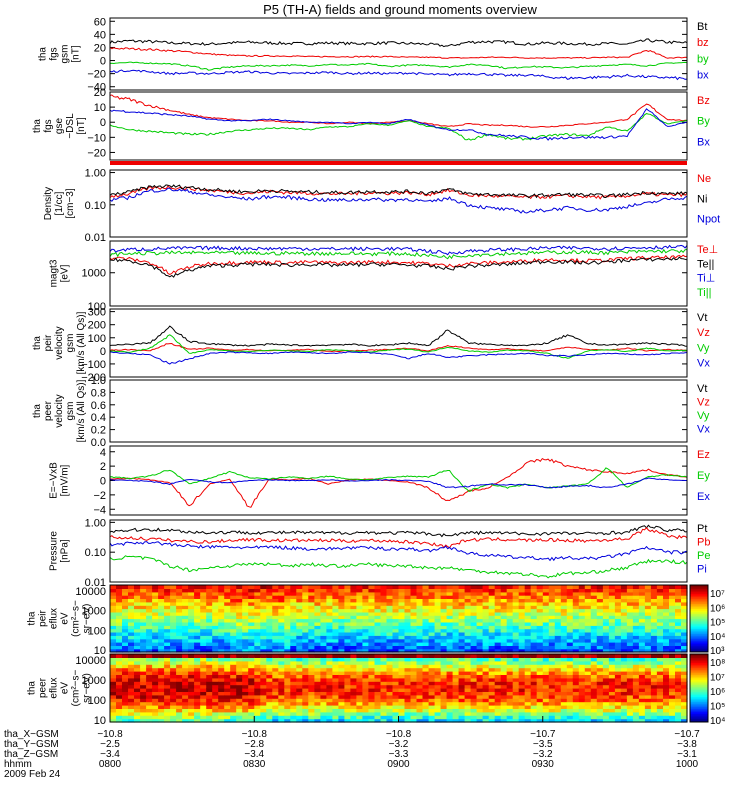  I want to click on series-line-Ni, so click(398, 191).